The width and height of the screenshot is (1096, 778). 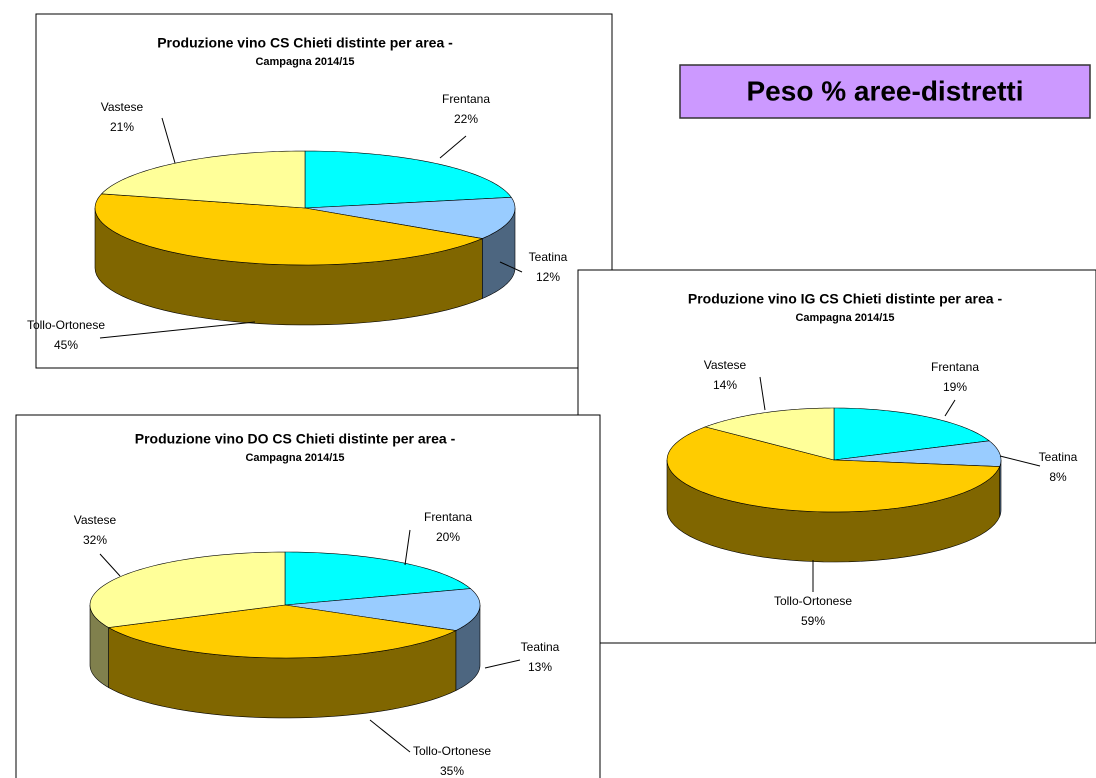 I want to click on slice-value: 21%, so click(x=122, y=127).